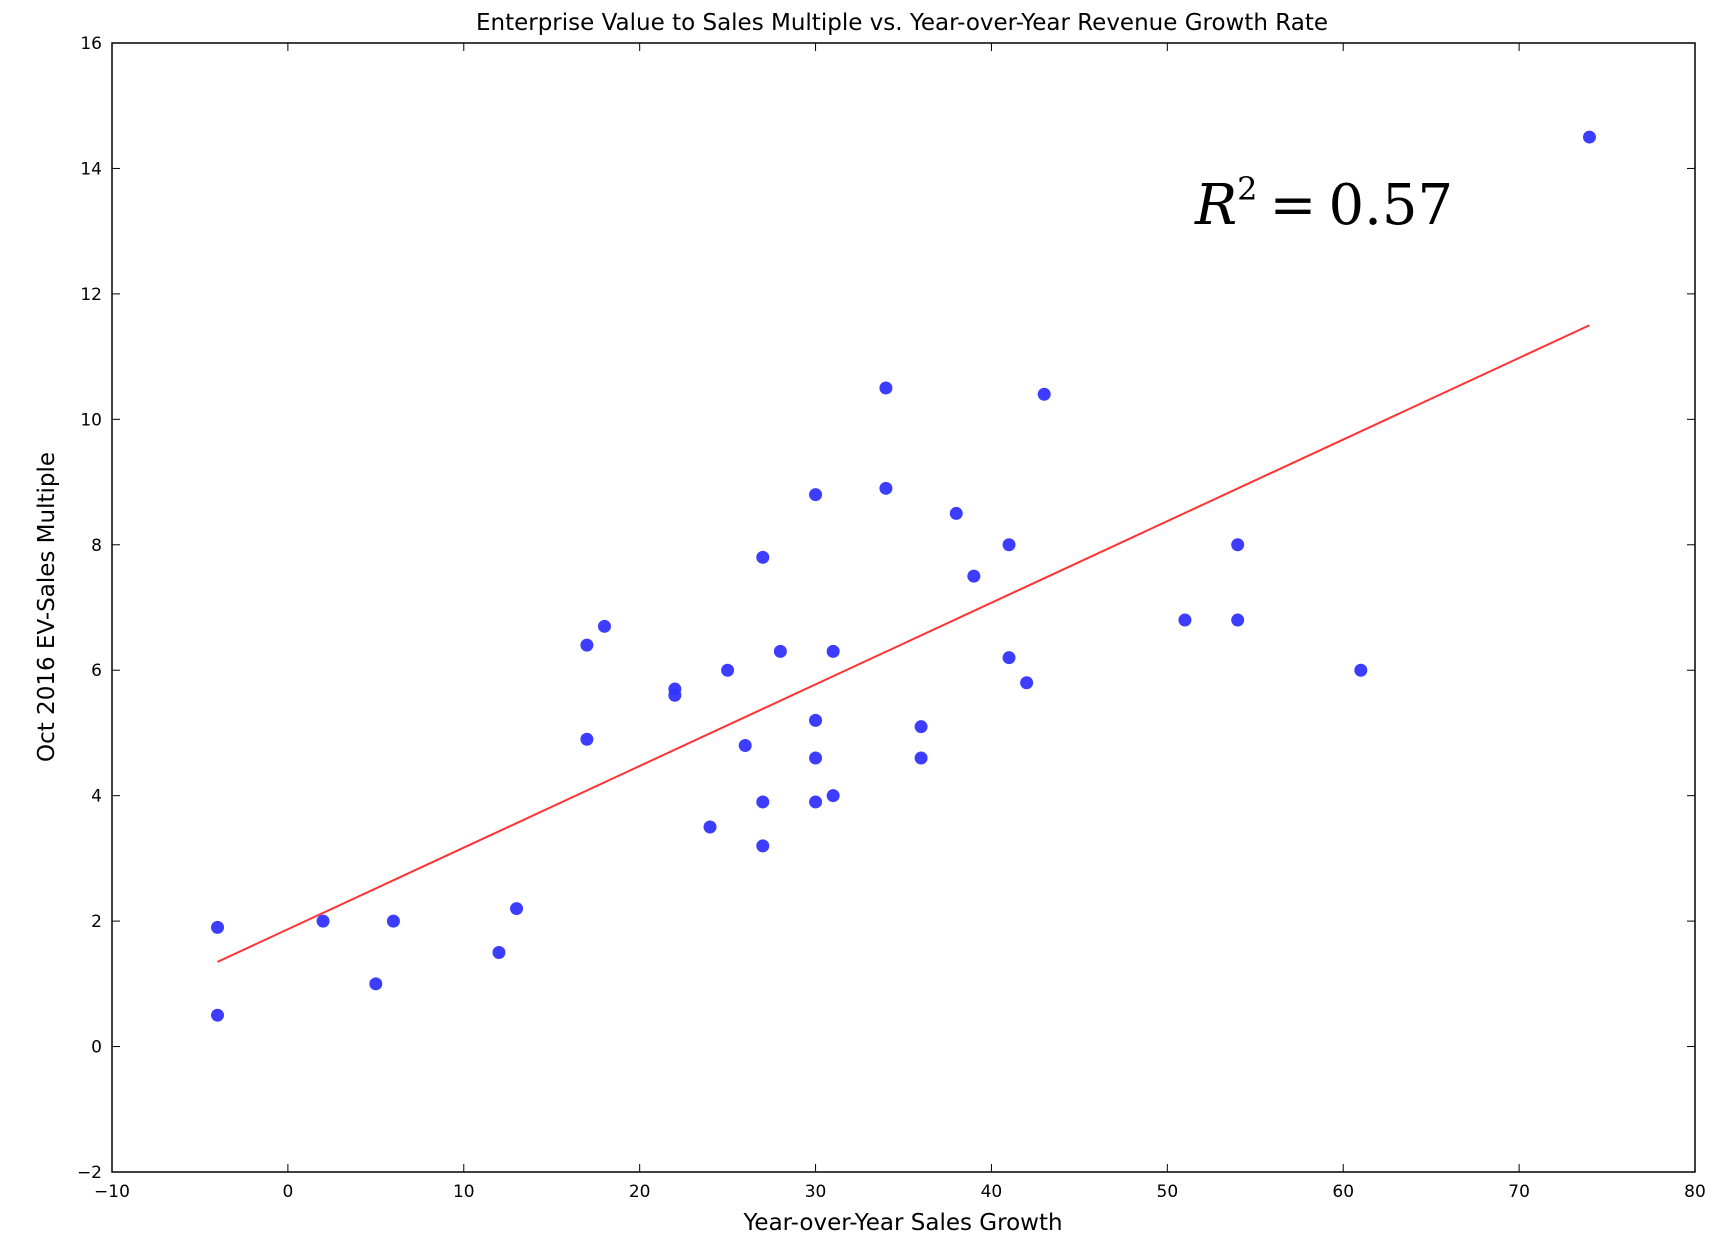 This screenshot has width=1728, height=1238. Describe the element at coordinates (96, 1048) in the screenshot. I see `y-tick-label: 0` at that location.